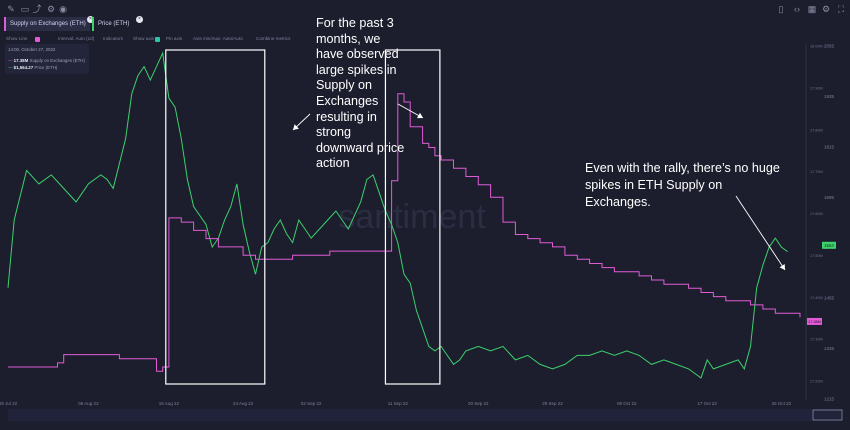  I want to click on top-toolbar: ✎ ▭ ⤴ ⚙ ◉ ▯ ‹› ▦ ⚙ ⛶, so click(425, 9).